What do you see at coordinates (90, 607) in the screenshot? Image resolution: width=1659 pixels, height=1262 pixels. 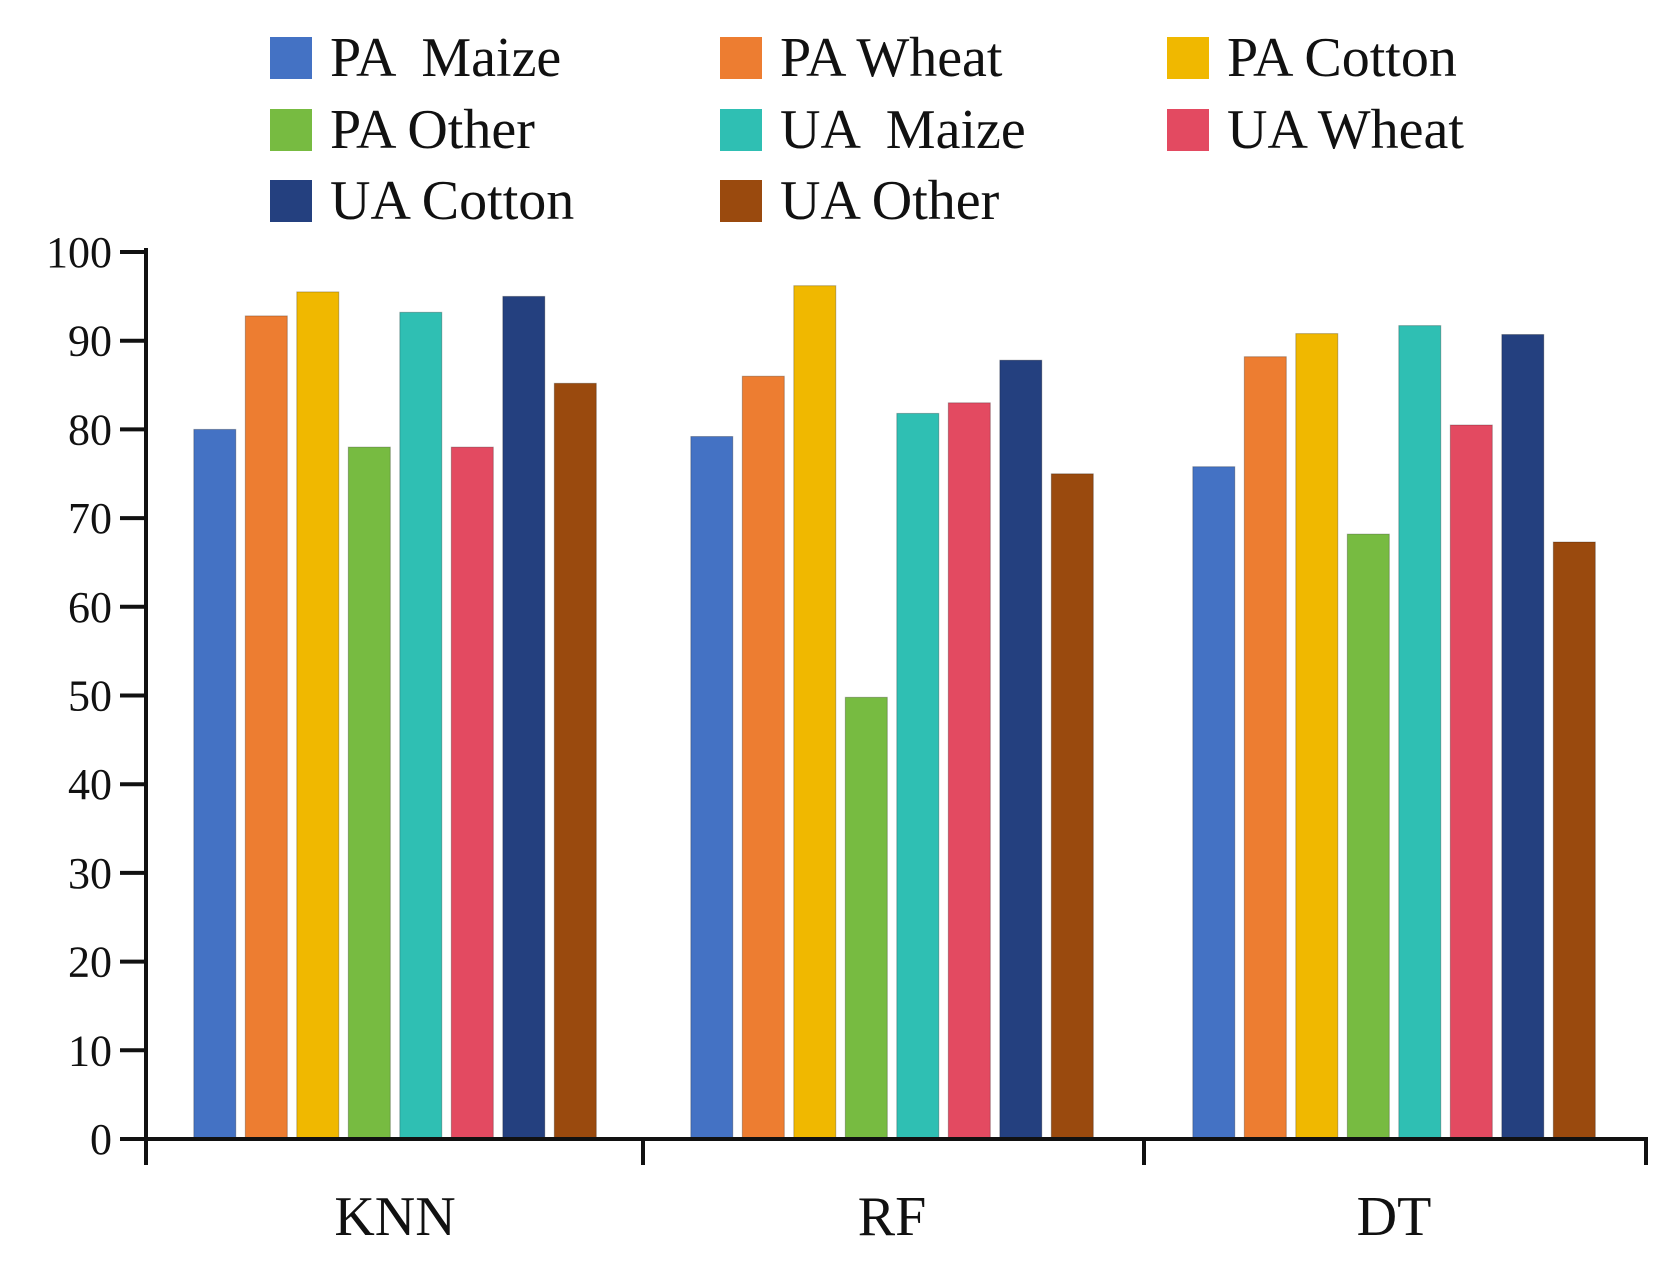 I see `y-tick-label-60: 60` at bounding box center [90, 607].